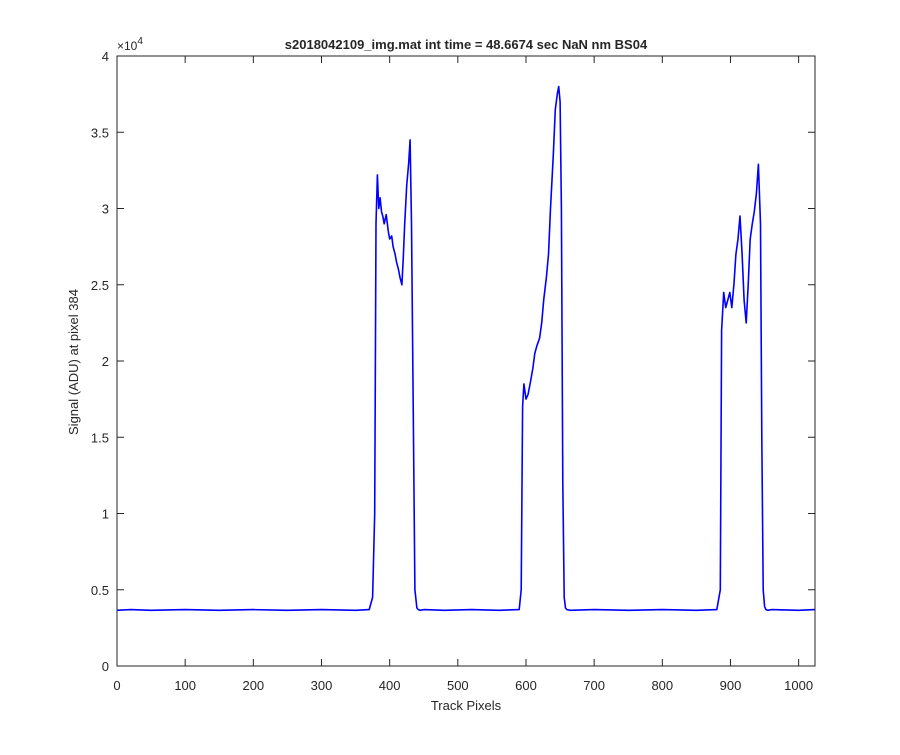 Image resolution: width=900 pixels, height=755 pixels. I want to click on x-tick-label: 700, so click(594, 685).